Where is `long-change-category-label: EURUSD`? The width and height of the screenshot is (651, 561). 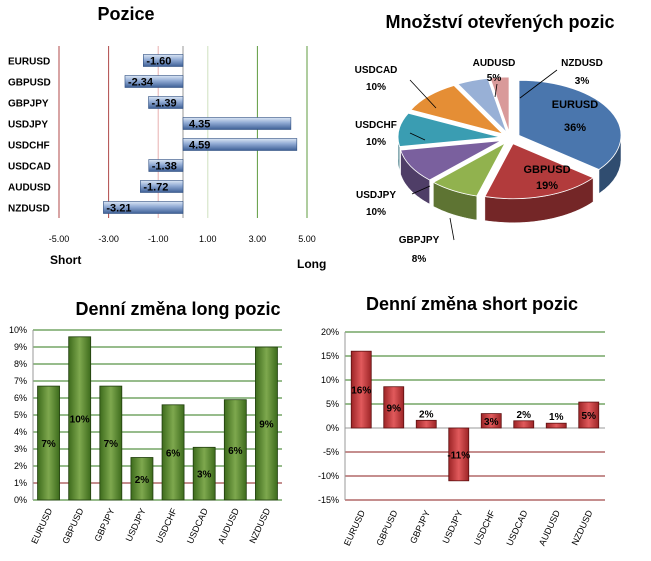
long-change-category-label: EURUSD is located at coordinates (41, 525).